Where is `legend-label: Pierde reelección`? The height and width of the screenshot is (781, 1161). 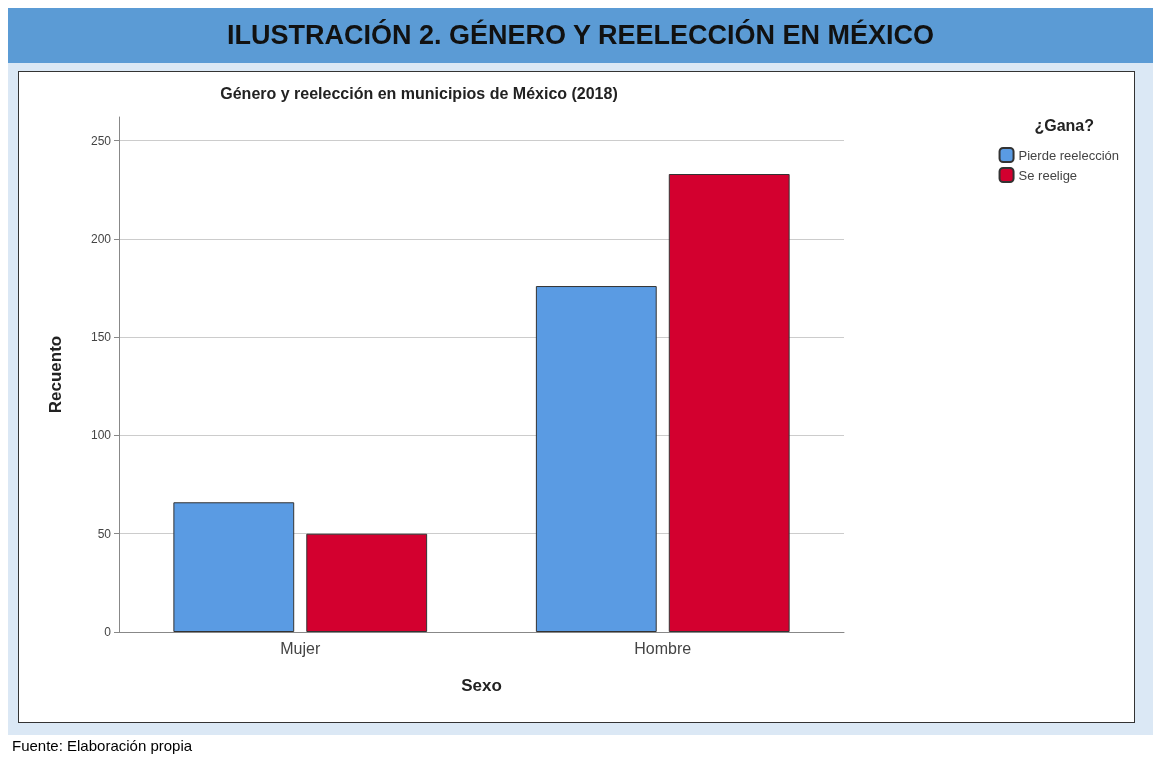
legend-label: Pierde reelección is located at coordinates (1069, 155).